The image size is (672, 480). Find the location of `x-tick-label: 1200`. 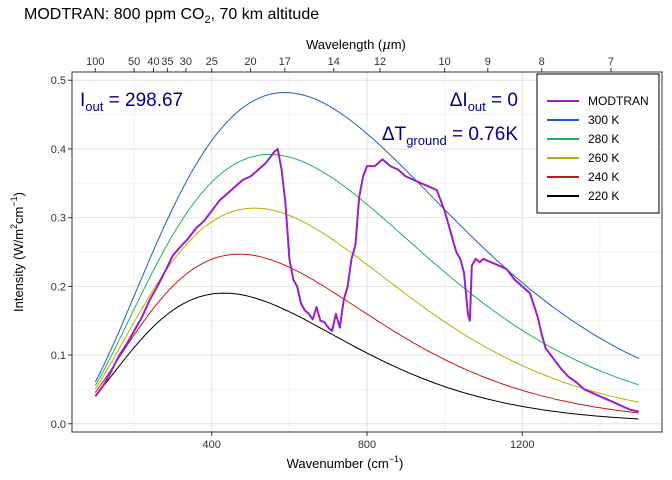

x-tick-label: 1200 is located at coordinates (522, 445).